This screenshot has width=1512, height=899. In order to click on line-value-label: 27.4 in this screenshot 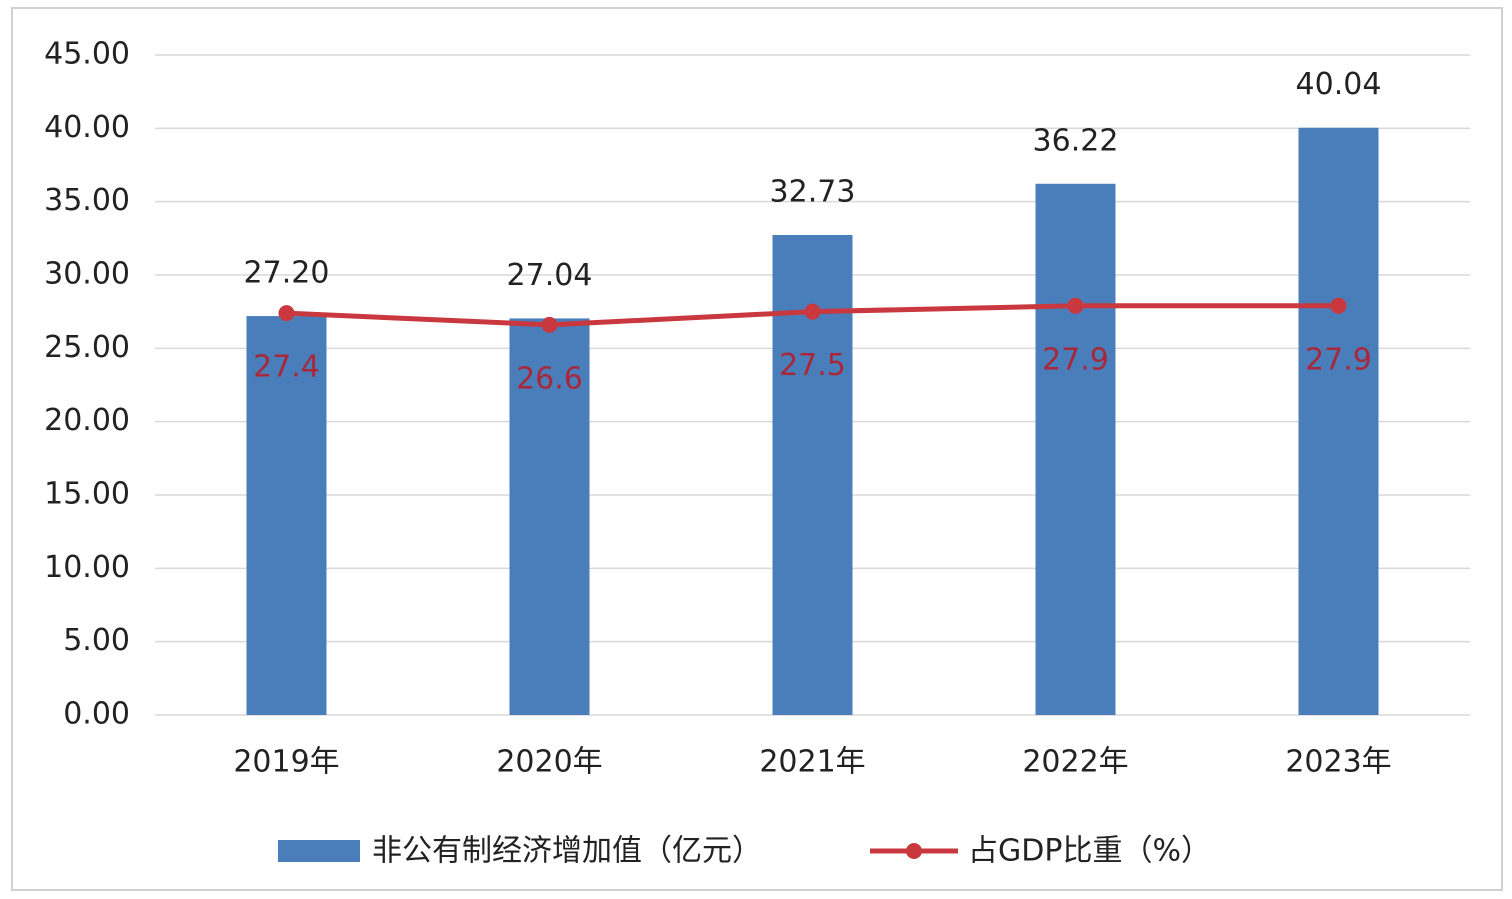, I will do `click(286, 367)`.